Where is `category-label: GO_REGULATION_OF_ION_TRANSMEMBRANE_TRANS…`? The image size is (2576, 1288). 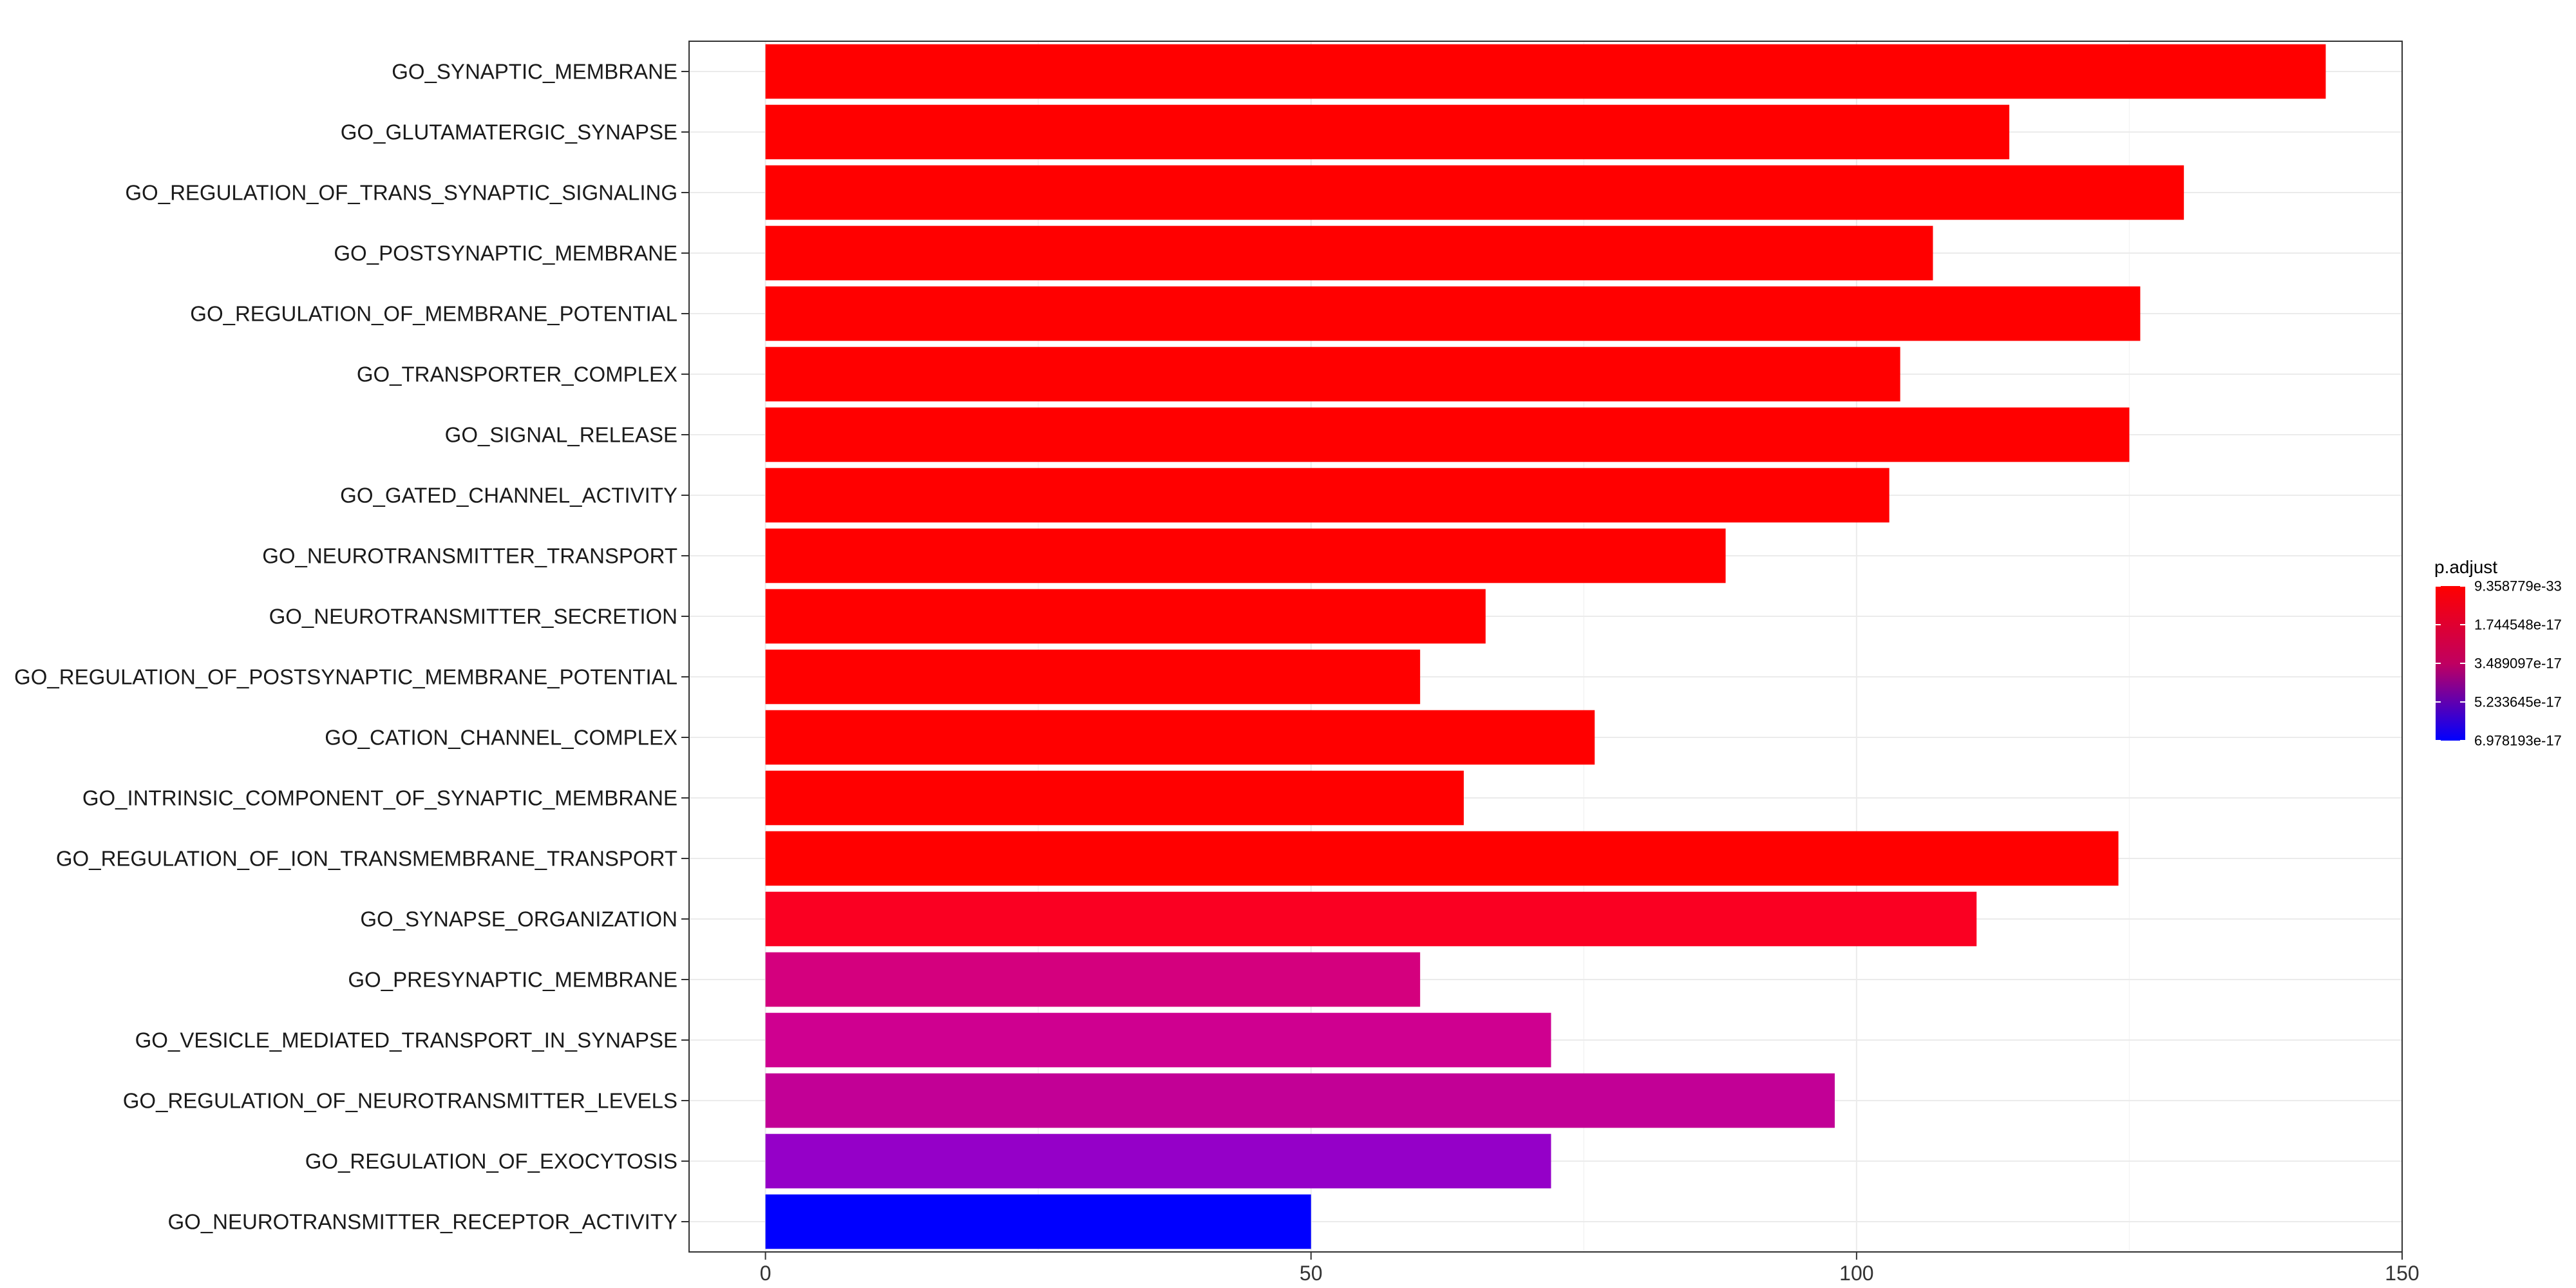
category-label: GO_REGULATION_OF_ION_TRANSMEMBRANE_TRANS… is located at coordinates (366, 859).